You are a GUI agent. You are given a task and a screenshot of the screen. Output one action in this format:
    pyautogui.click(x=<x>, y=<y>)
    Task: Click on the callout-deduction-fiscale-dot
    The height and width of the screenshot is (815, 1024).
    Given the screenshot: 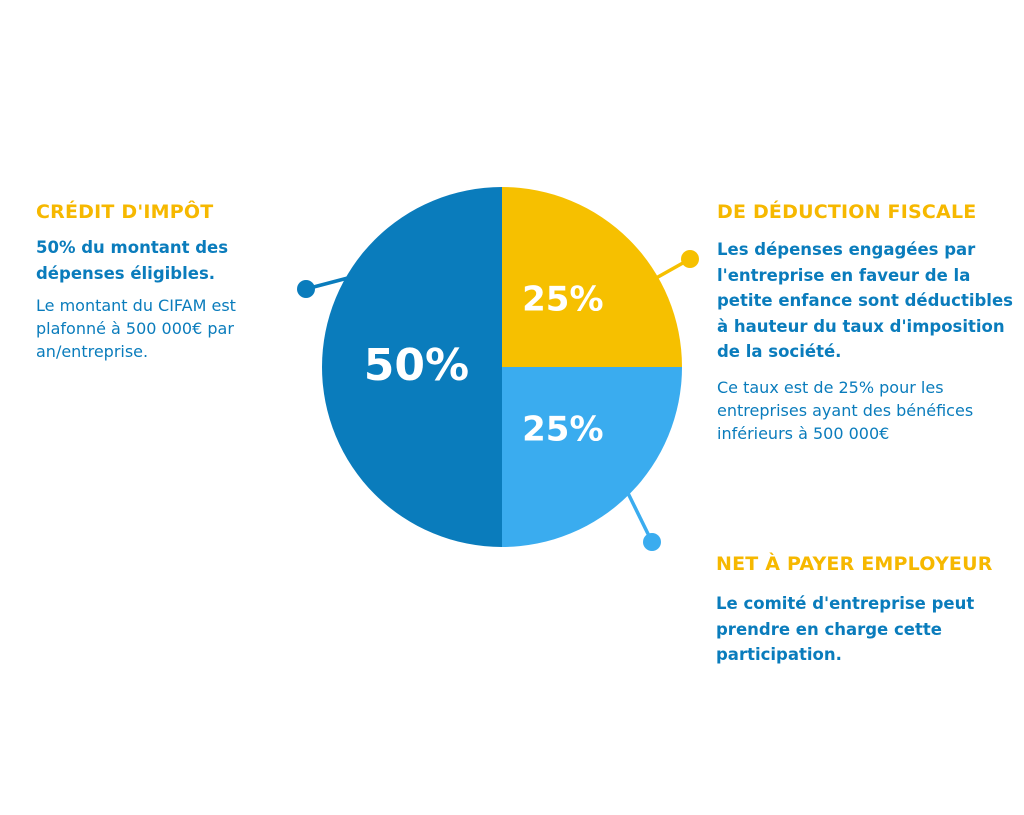 What is the action you would take?
    pyautogui.click(x=690, y=259)
    